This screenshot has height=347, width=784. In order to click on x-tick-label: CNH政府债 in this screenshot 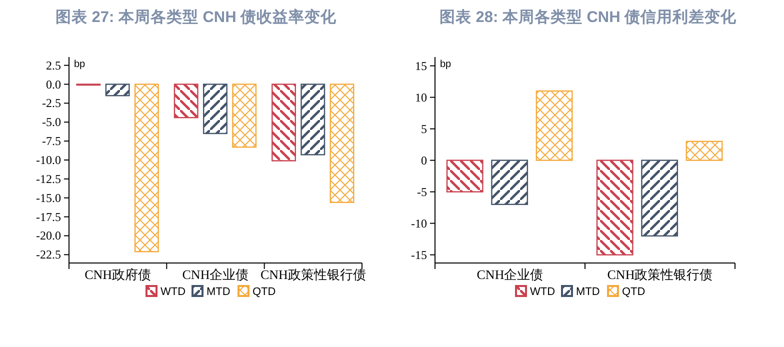, I will do `click(118, 274)`.